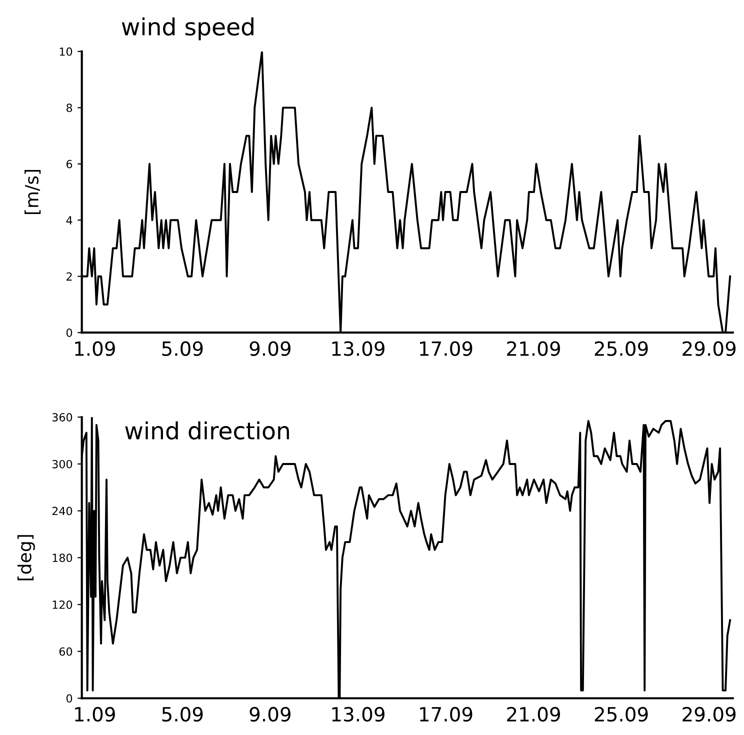 The width and height of the screenshot is (744, 735). What do you see at coordinates (188, 28) in the screenshot?
I see `chart-title: wind speed` at bounding box center [188, 28].